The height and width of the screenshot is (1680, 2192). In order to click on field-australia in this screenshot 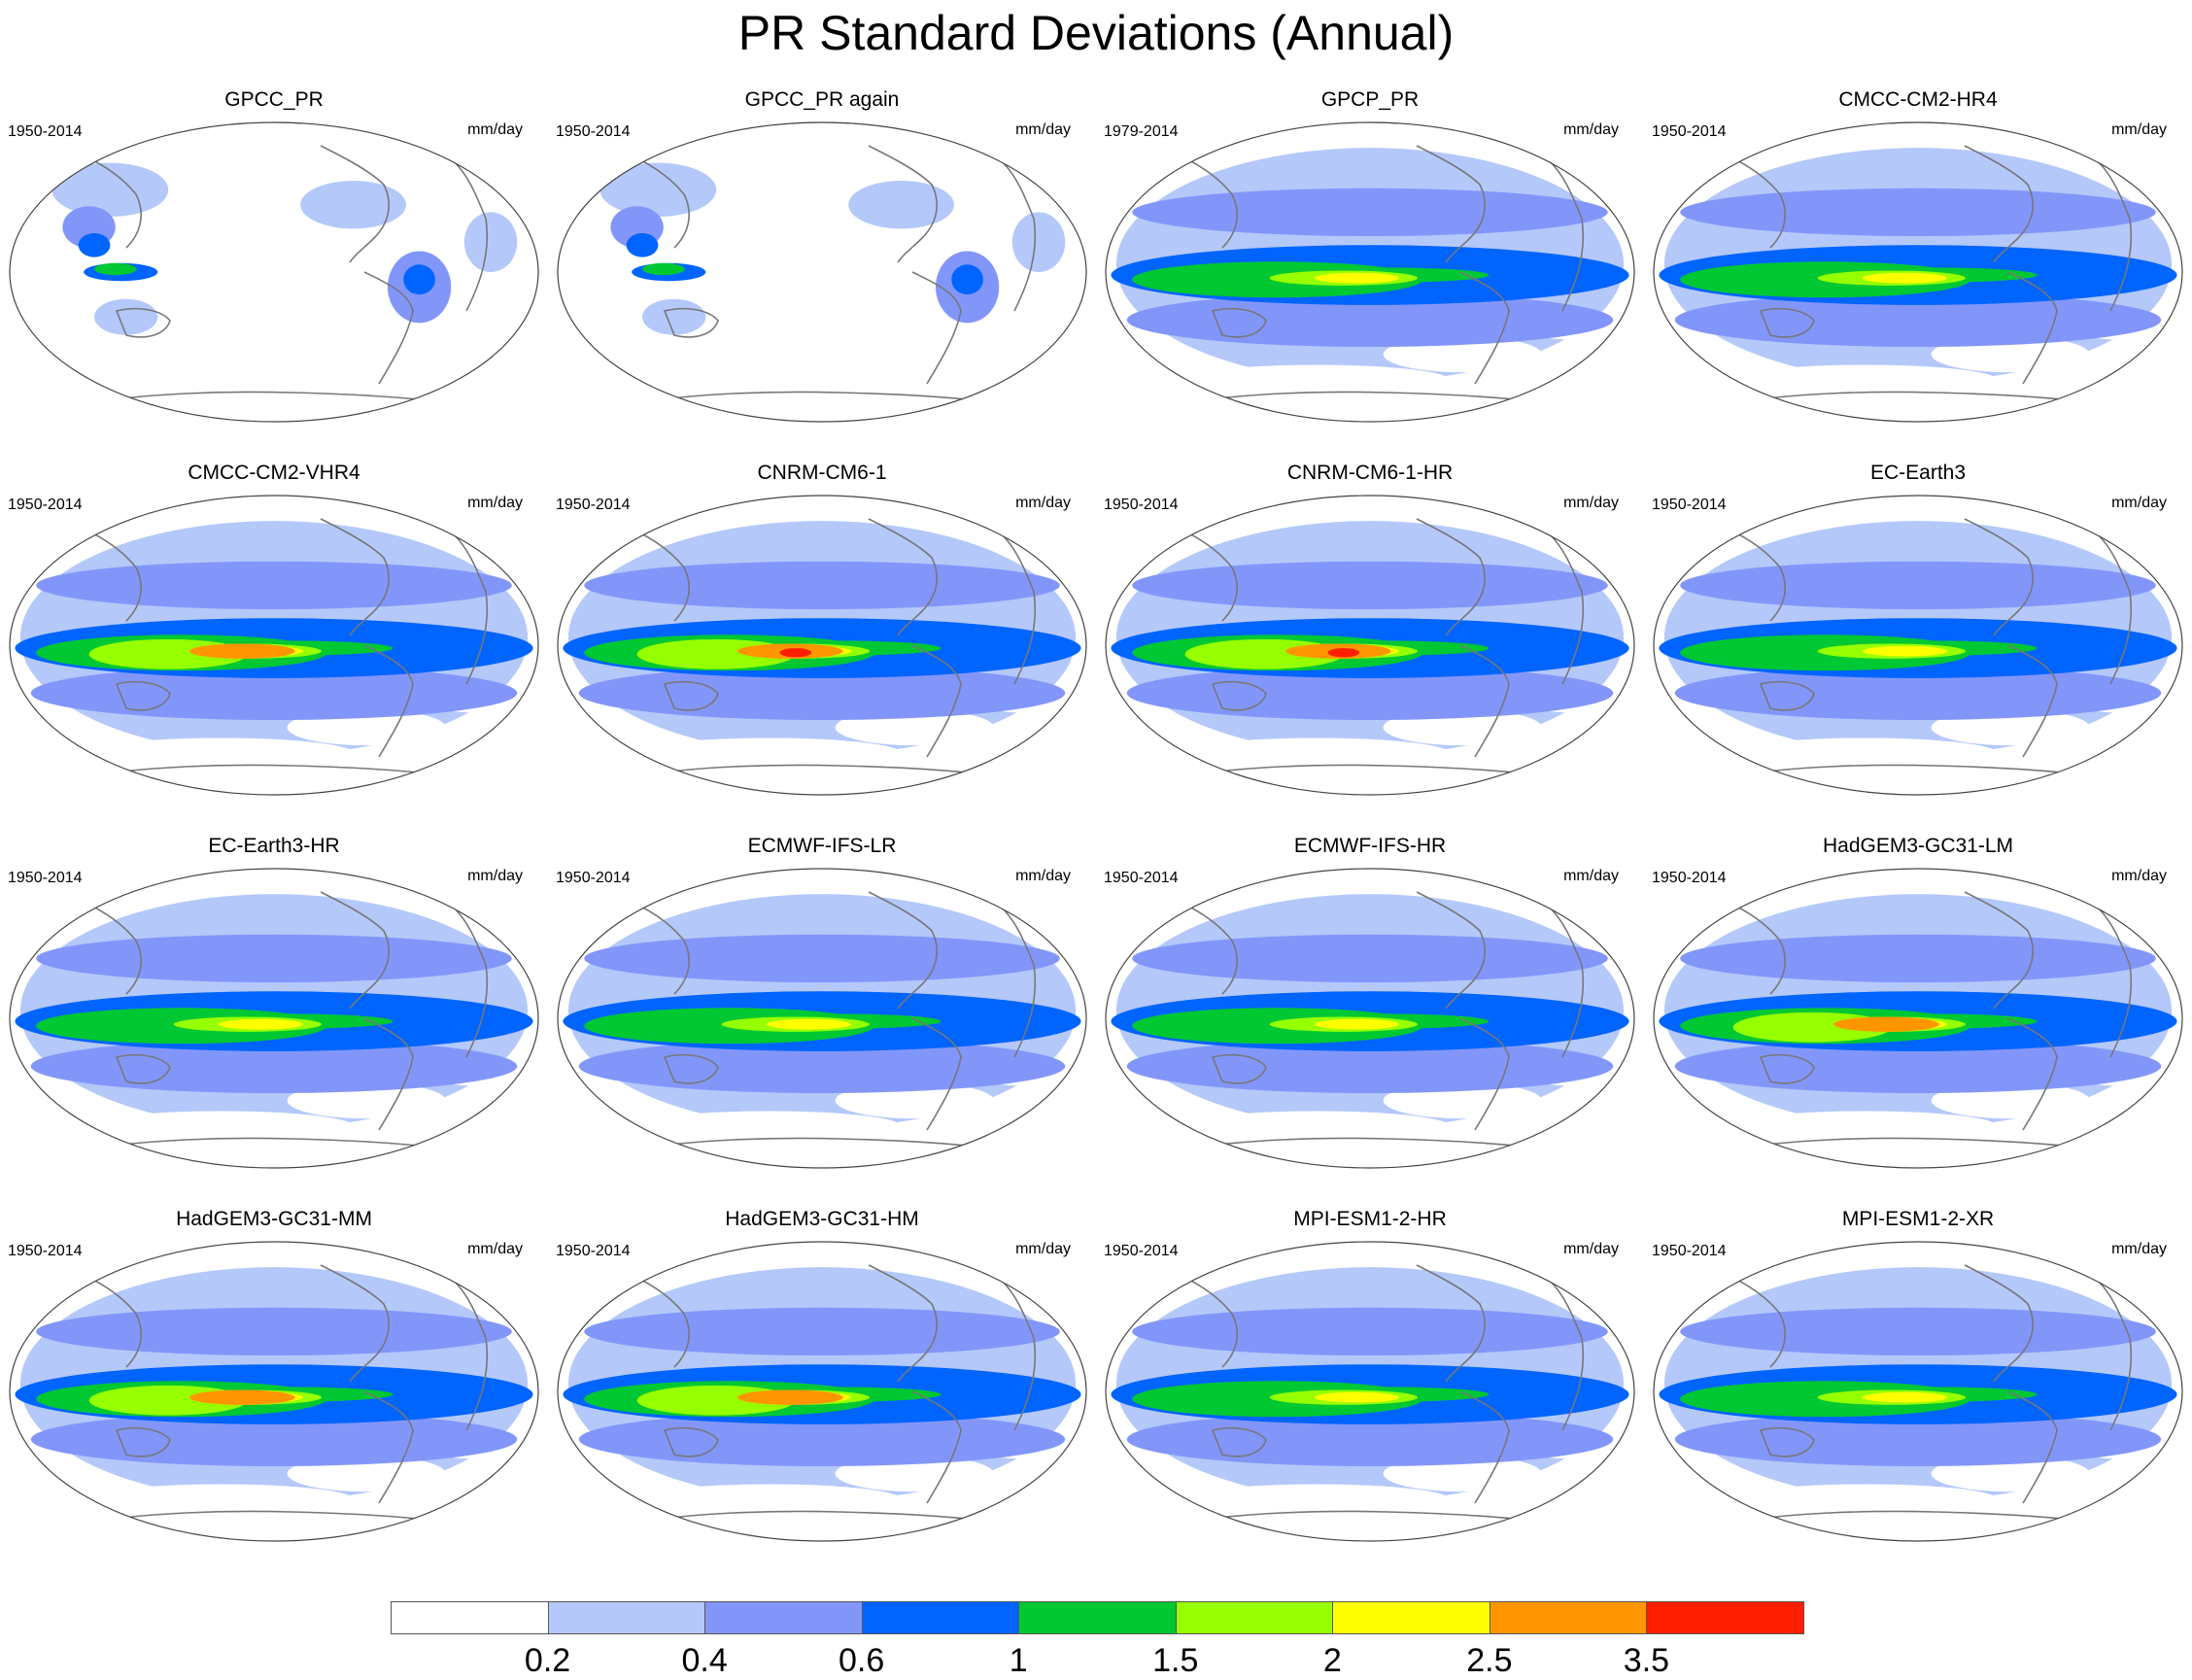, I will do `click(126, 316)`.